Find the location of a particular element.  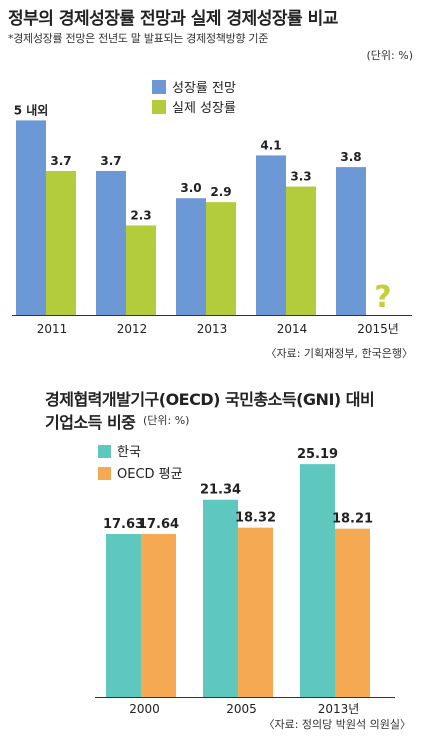

chart1-bar-성장률-전망-2014 is located at coordinates (271, 235).